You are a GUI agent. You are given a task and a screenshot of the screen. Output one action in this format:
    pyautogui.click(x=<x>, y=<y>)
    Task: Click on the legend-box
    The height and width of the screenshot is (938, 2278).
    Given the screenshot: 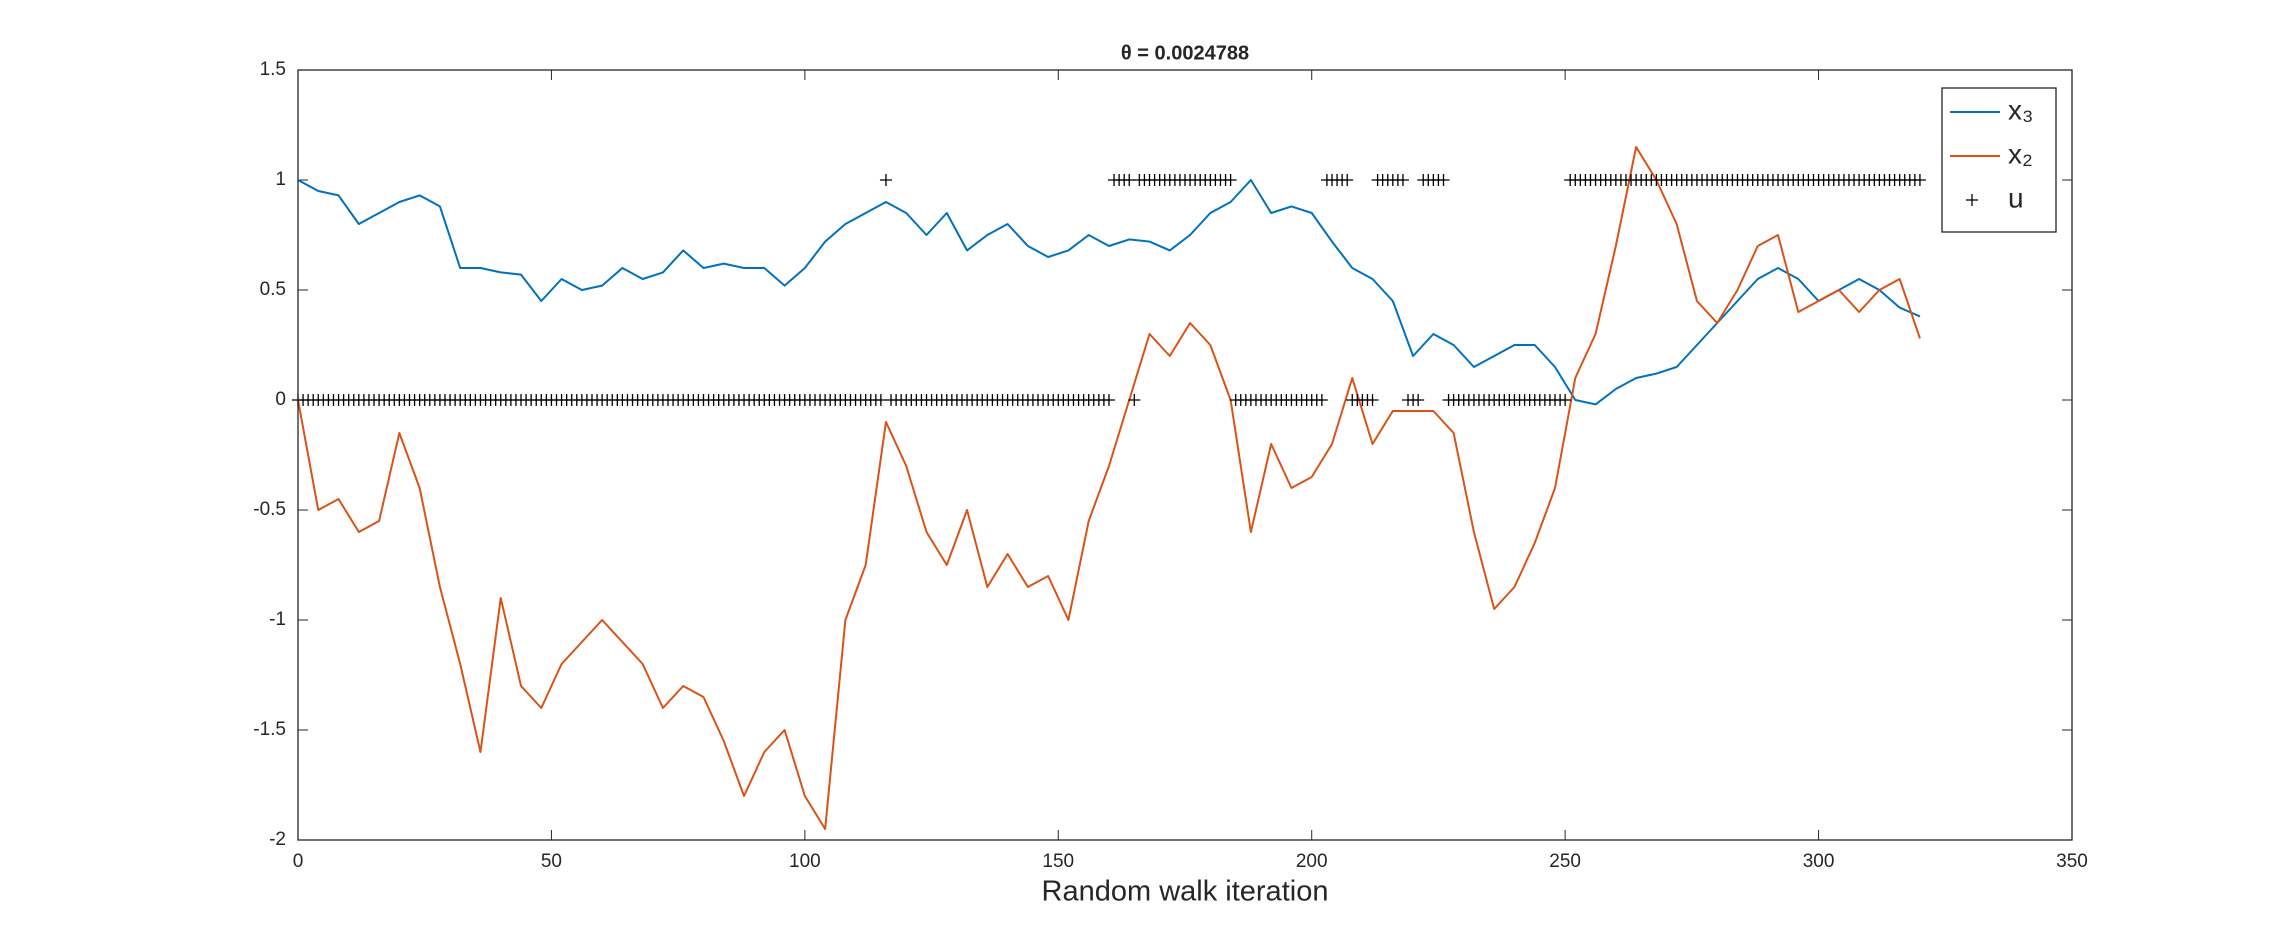 What is the action you would take?
    pyautogui.click(x=1999, y=160)
    